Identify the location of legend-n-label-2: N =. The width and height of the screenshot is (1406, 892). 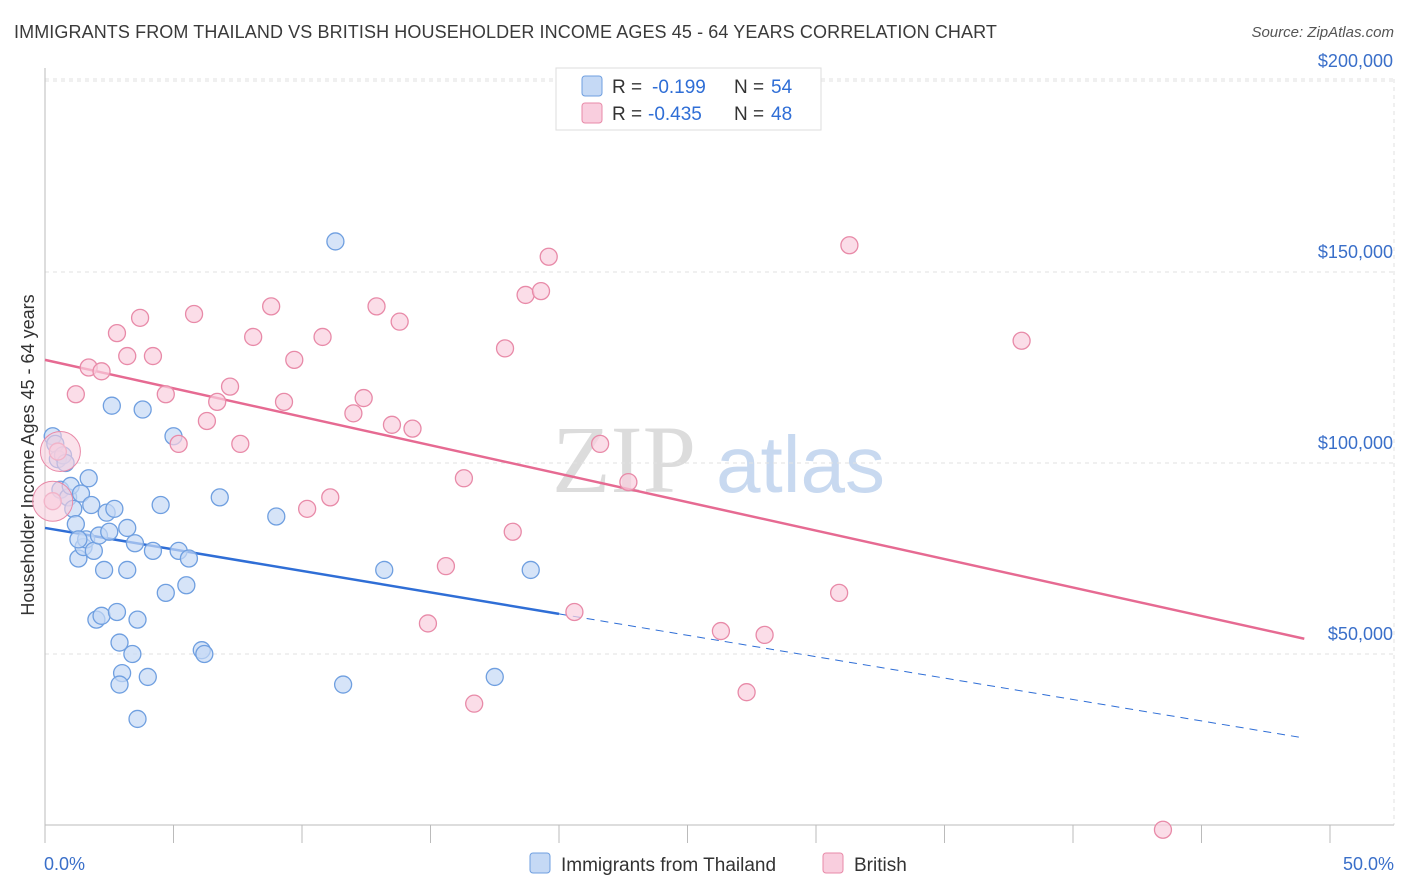
(749, 114).